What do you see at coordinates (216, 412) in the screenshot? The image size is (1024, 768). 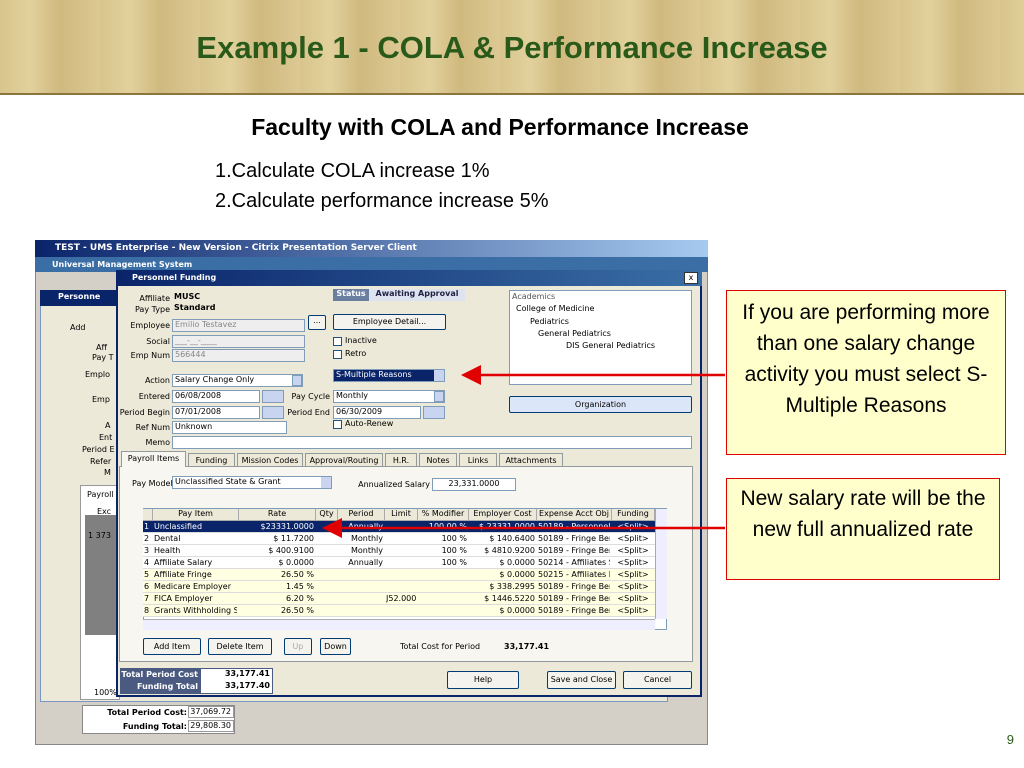 I see `field: 07/01/2008` at bounding box center [216, 412].